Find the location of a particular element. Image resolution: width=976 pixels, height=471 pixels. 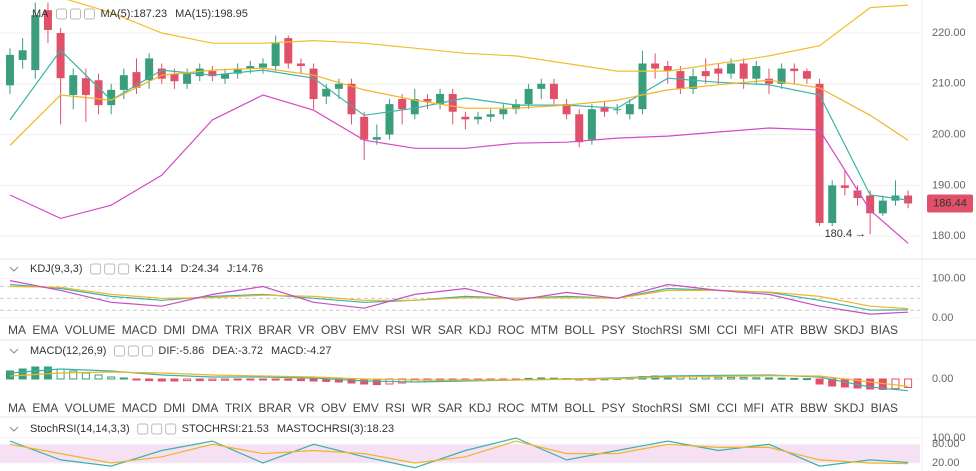

legend-entry: K:21.14 is located at coordinates (154, 269).